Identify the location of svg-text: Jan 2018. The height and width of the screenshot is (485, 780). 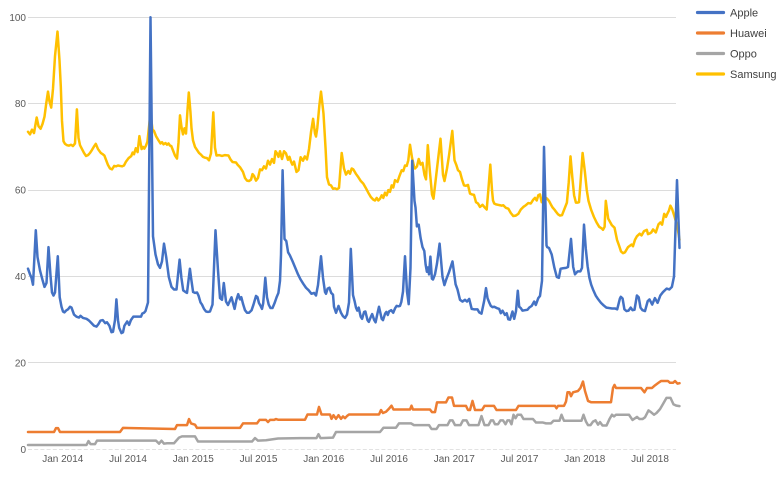
(585, 459).